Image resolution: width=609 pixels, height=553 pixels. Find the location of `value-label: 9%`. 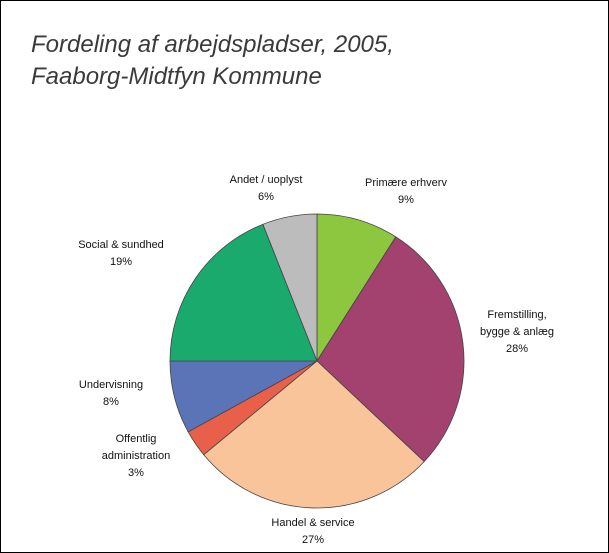

value-label: 9% is located at coordinates (406, 200).